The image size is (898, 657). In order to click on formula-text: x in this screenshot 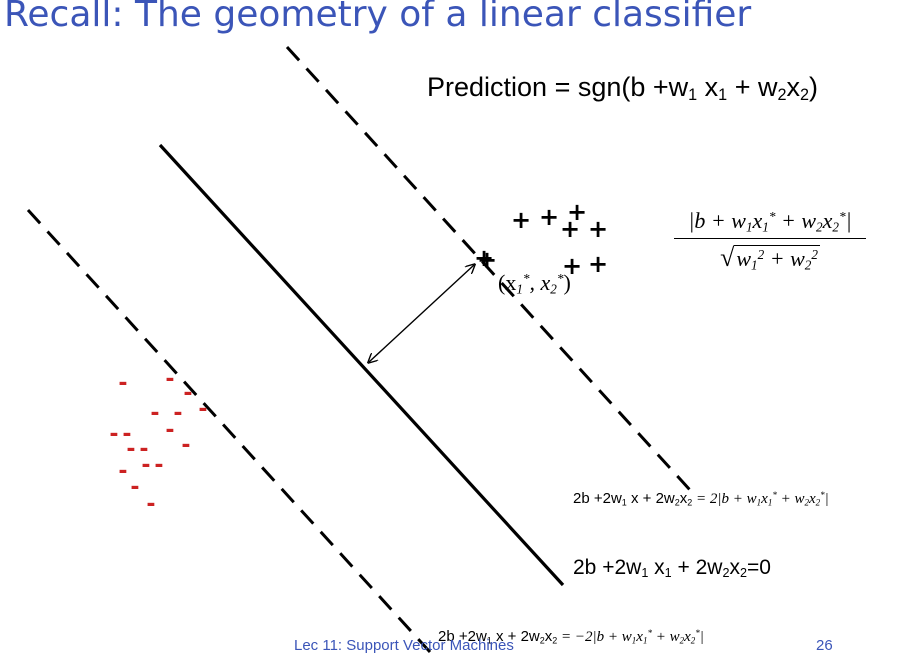, I will do `click(827, 220)`.